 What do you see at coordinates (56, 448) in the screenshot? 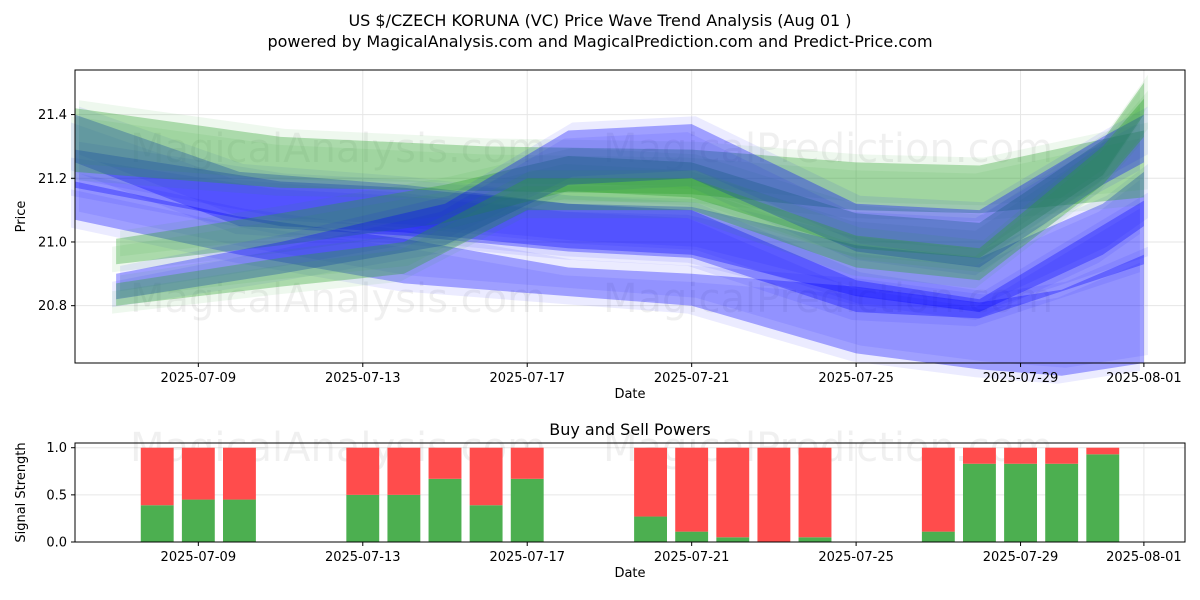
I see `y-tick-label: 1.0` at bounding box center [56, 448].